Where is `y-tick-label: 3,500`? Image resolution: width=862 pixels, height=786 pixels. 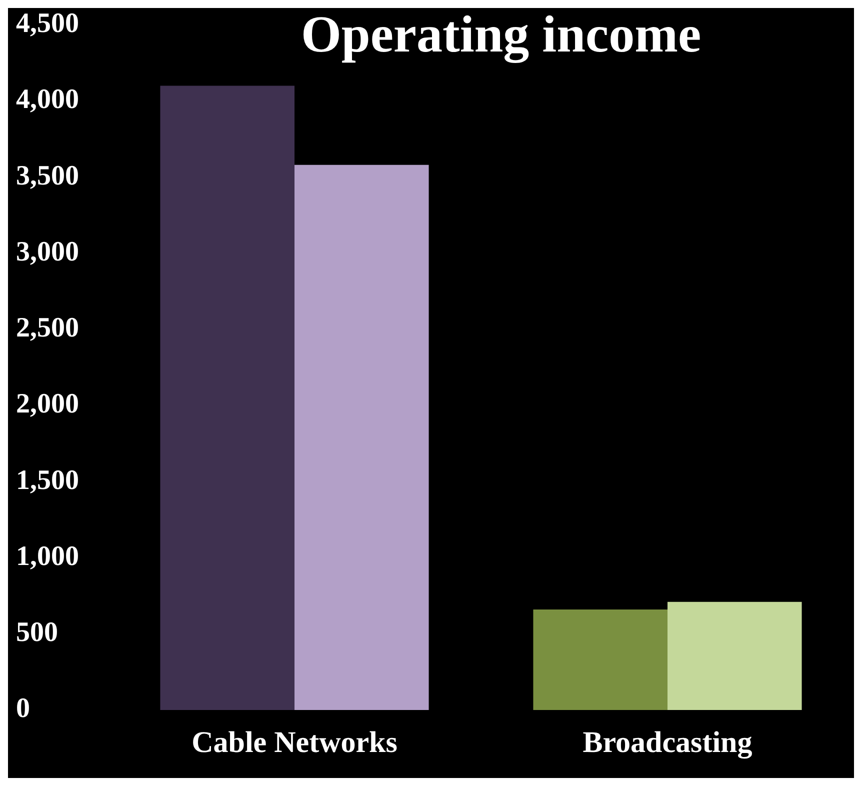 y-tick-label: 3,500 is located at coordinates (47, 176).